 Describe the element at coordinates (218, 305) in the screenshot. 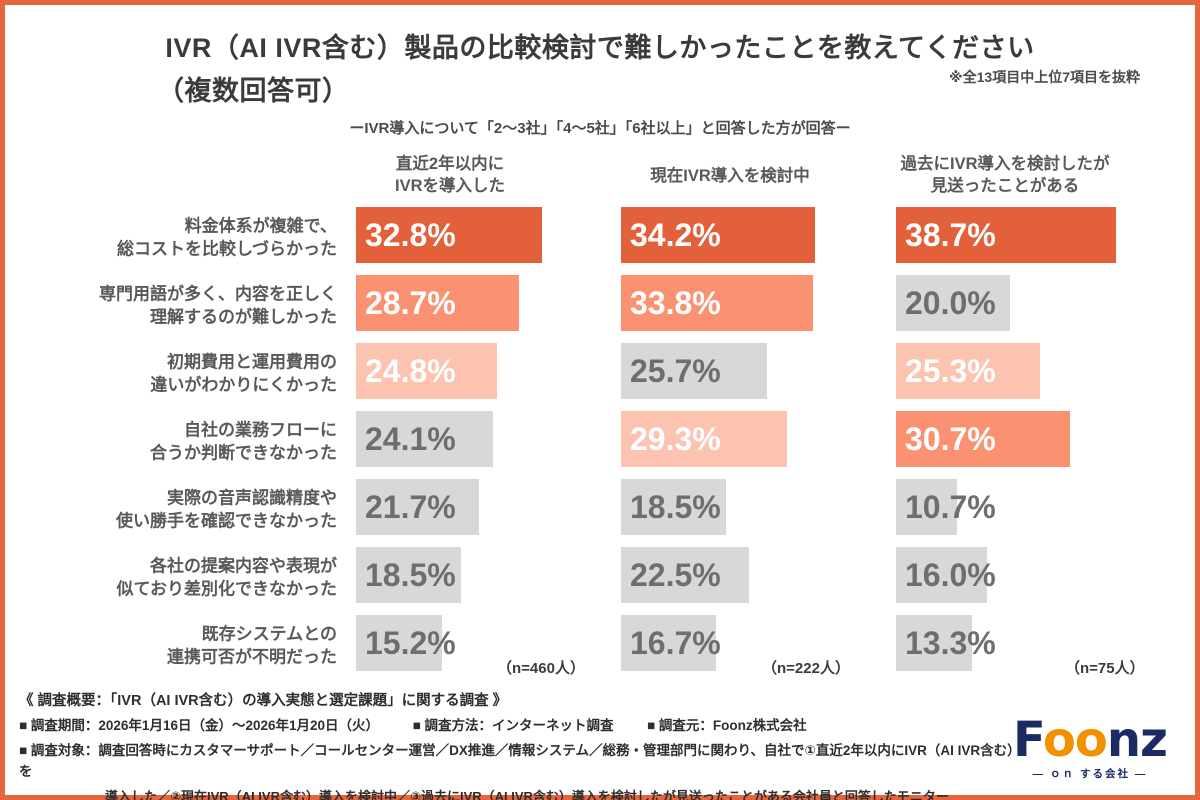

I see `row-label: 専門用語が多く、内容を正しく 理解するのが難しかった` at that location.